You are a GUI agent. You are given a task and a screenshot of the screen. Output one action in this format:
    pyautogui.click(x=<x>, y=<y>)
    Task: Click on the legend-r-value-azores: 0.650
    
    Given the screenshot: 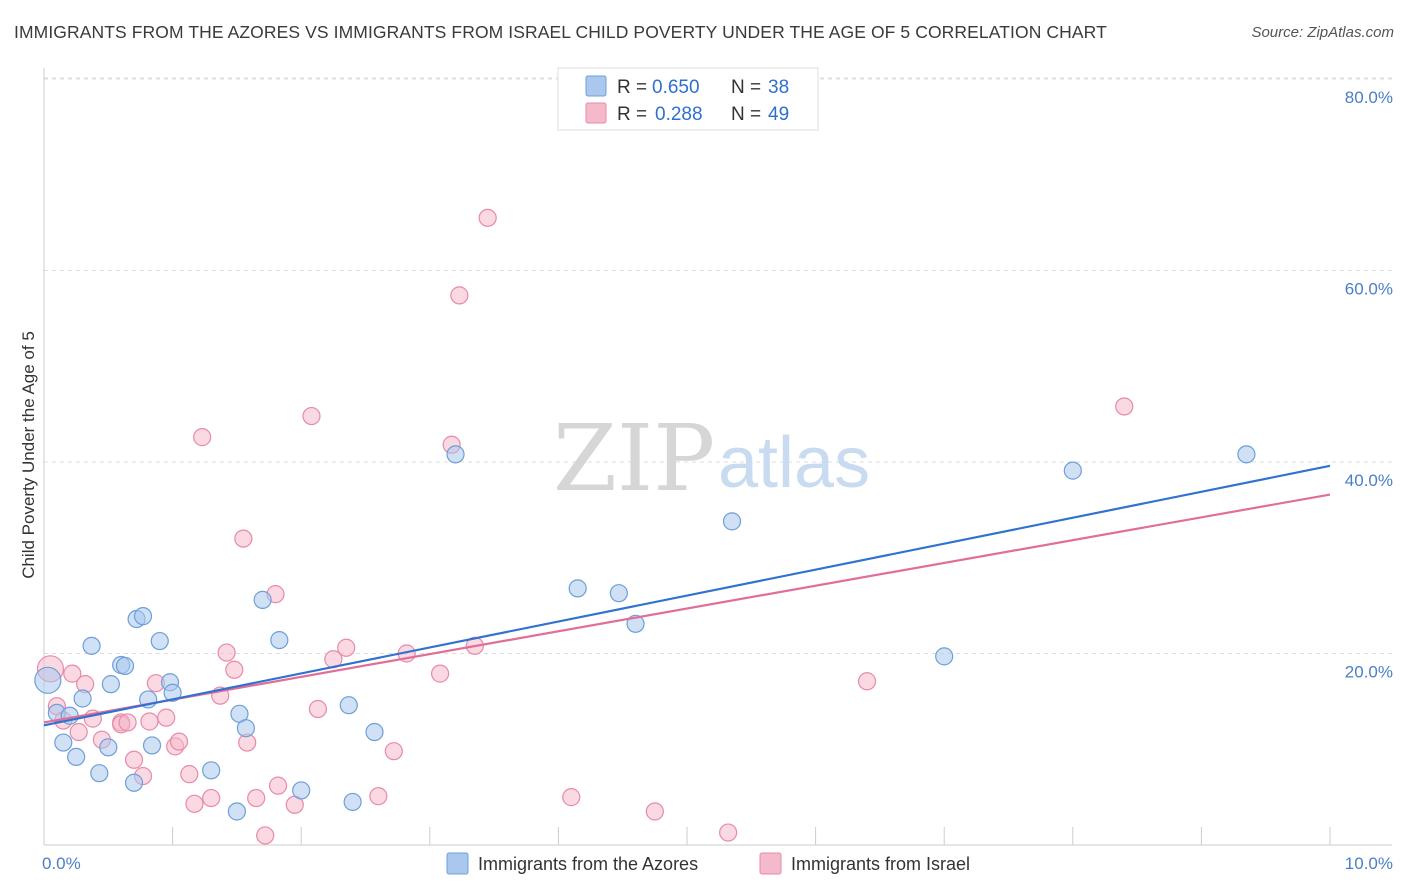 What is the action you would take?
    pyautogui.click(x=676, y=87)
    